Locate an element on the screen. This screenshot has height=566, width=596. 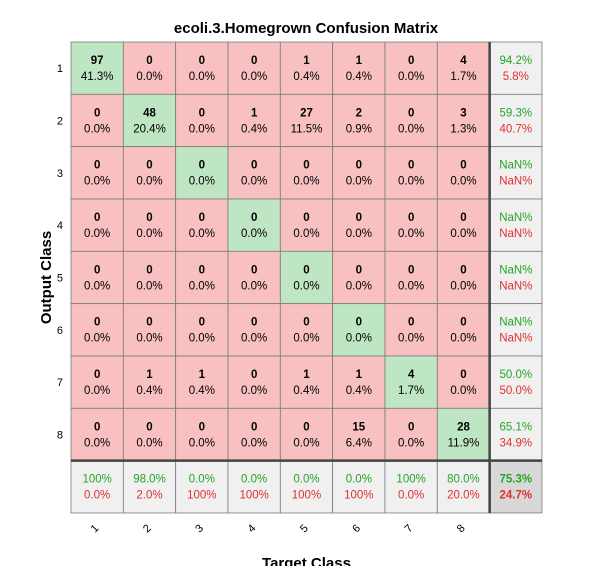
cell-count: 28 is located at coordinates (463, 427).